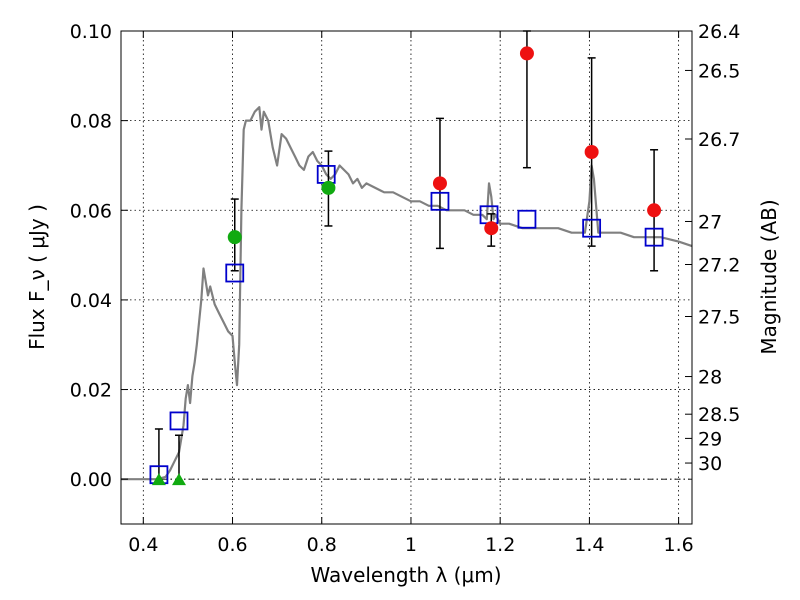 This screenshot has width=800, height=600. What do you see at coordinates (91, 211) in the screenshot?
I see `y-tick-label: 0.06` at bounding box center [91, 211].